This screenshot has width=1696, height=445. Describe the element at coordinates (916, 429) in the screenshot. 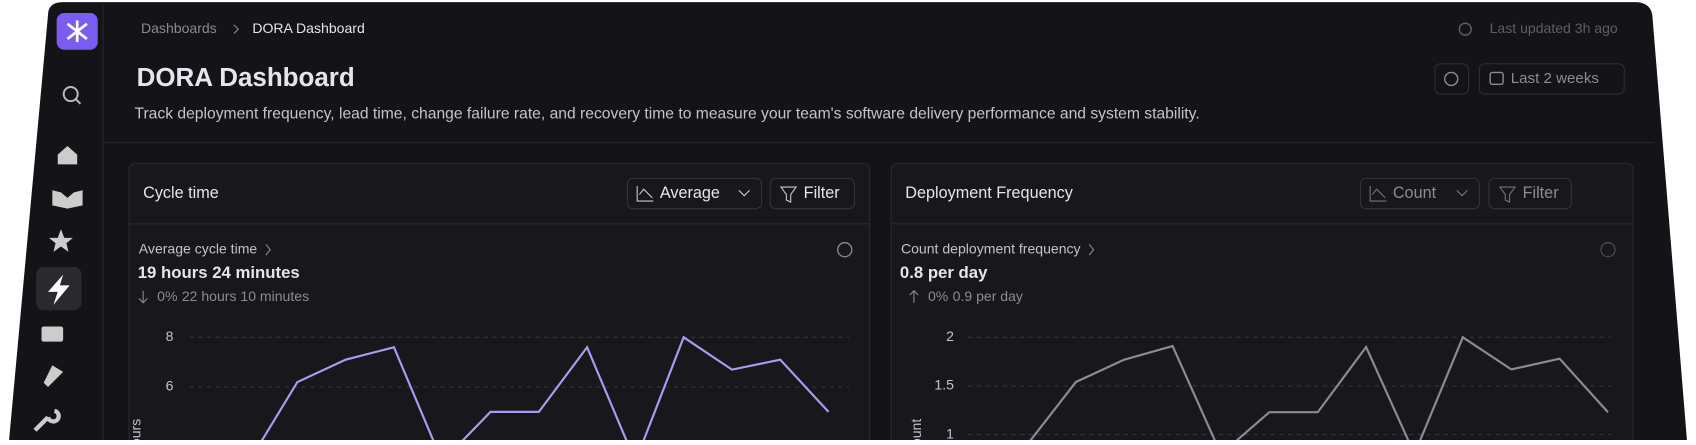

I see `y-axis-label: ount` at that location.